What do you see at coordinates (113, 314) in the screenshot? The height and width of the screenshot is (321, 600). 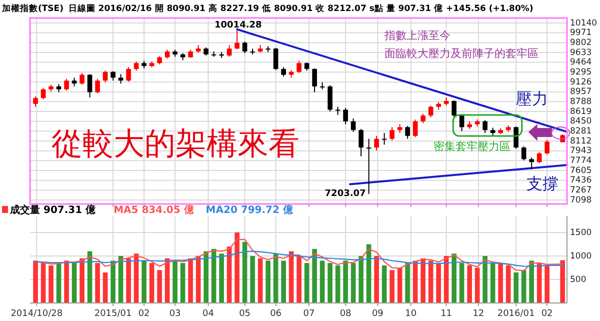 I see `x-tick-label: 2015/01` at bounding box center [113, 314].